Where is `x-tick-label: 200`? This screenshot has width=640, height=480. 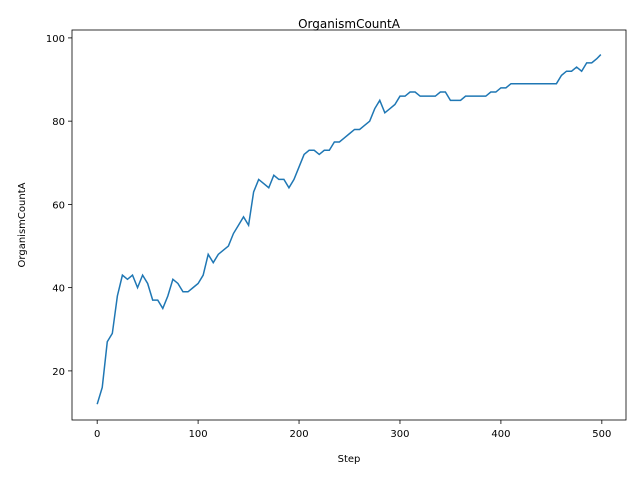 x-tick-label: 200 is located at coordinates (298, 434).